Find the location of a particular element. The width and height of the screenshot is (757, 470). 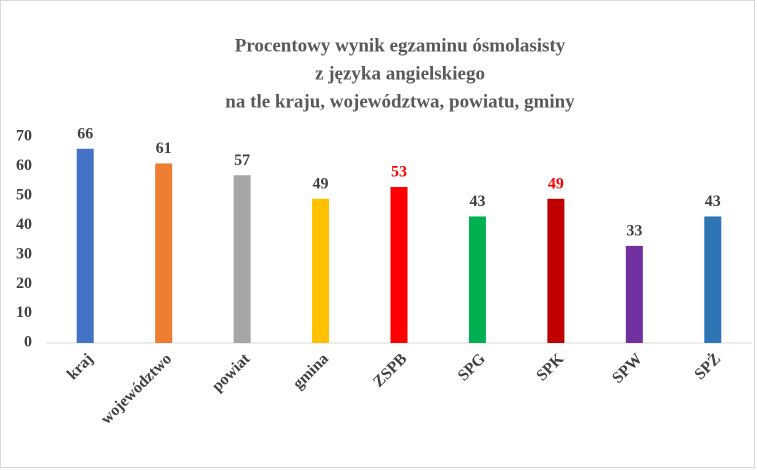

y-tick-label: 10 is located at coordinates (24, 312).